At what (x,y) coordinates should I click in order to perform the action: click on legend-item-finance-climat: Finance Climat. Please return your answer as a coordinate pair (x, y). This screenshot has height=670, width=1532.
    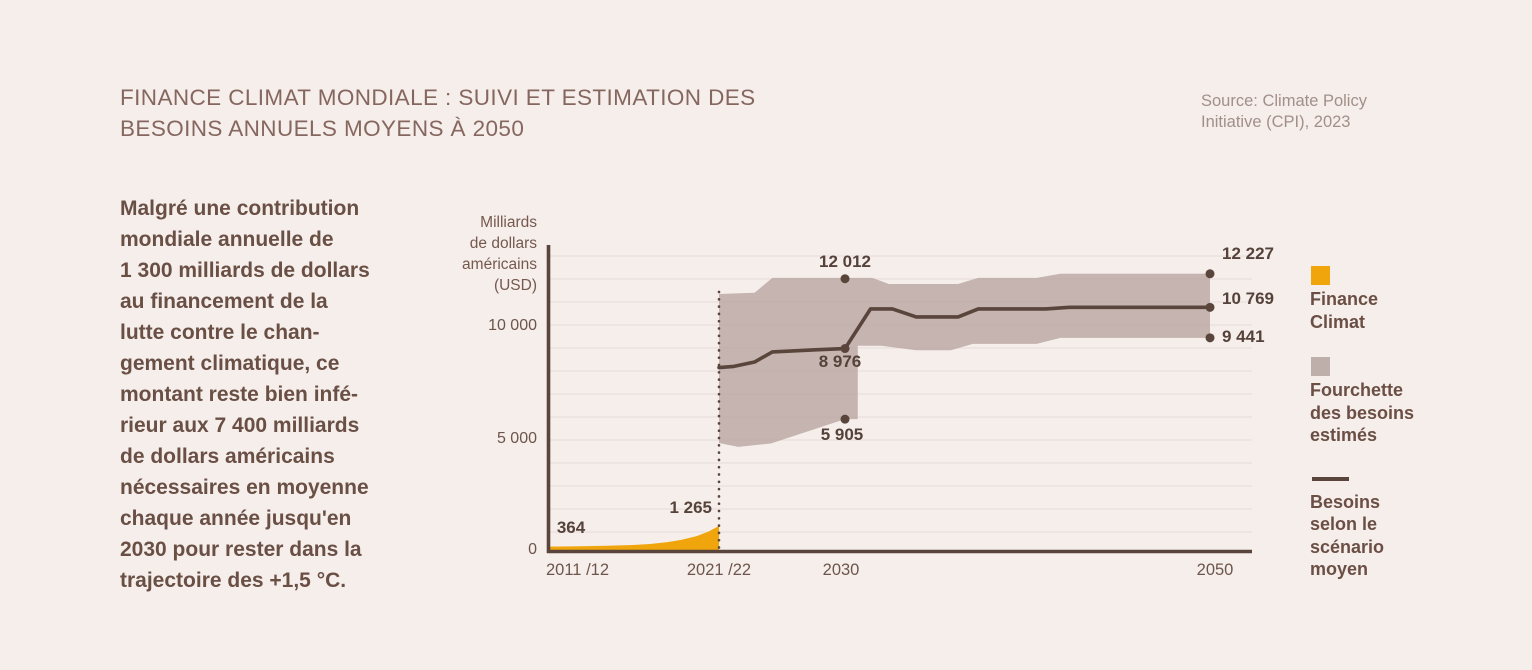
    Looking at the image, I should click on (1344, 310).